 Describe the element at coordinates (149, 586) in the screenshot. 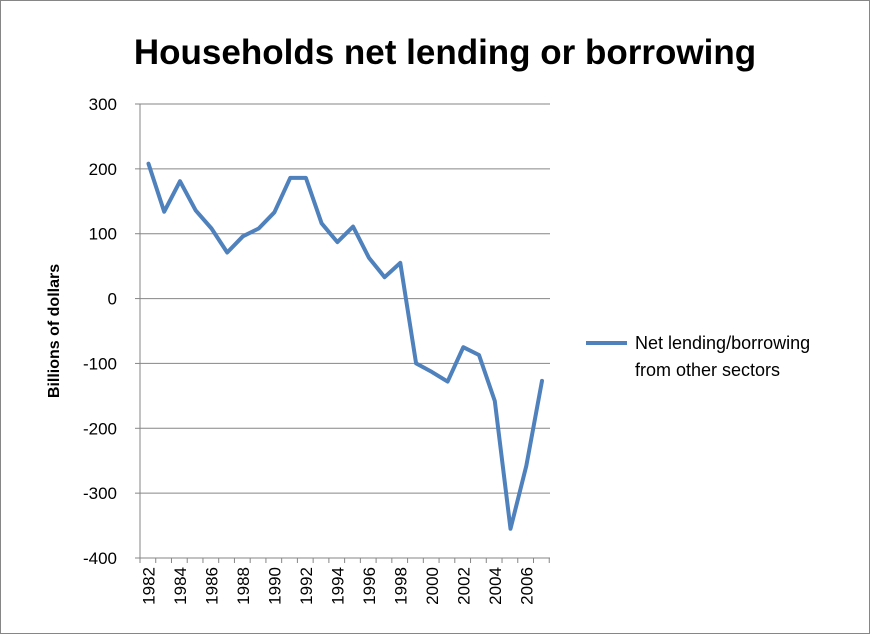

I see `x-tick-label: 1982` at that location.